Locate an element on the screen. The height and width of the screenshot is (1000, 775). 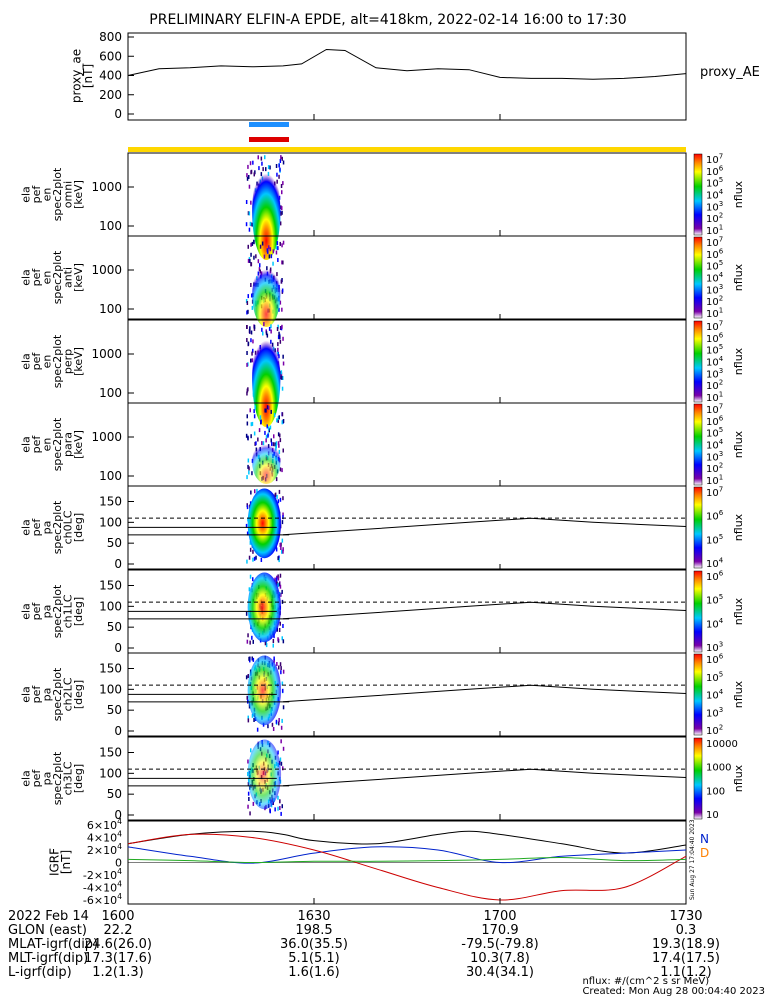
proxy-ae-ytick-label: 400 is located at coordinates (110, 76).